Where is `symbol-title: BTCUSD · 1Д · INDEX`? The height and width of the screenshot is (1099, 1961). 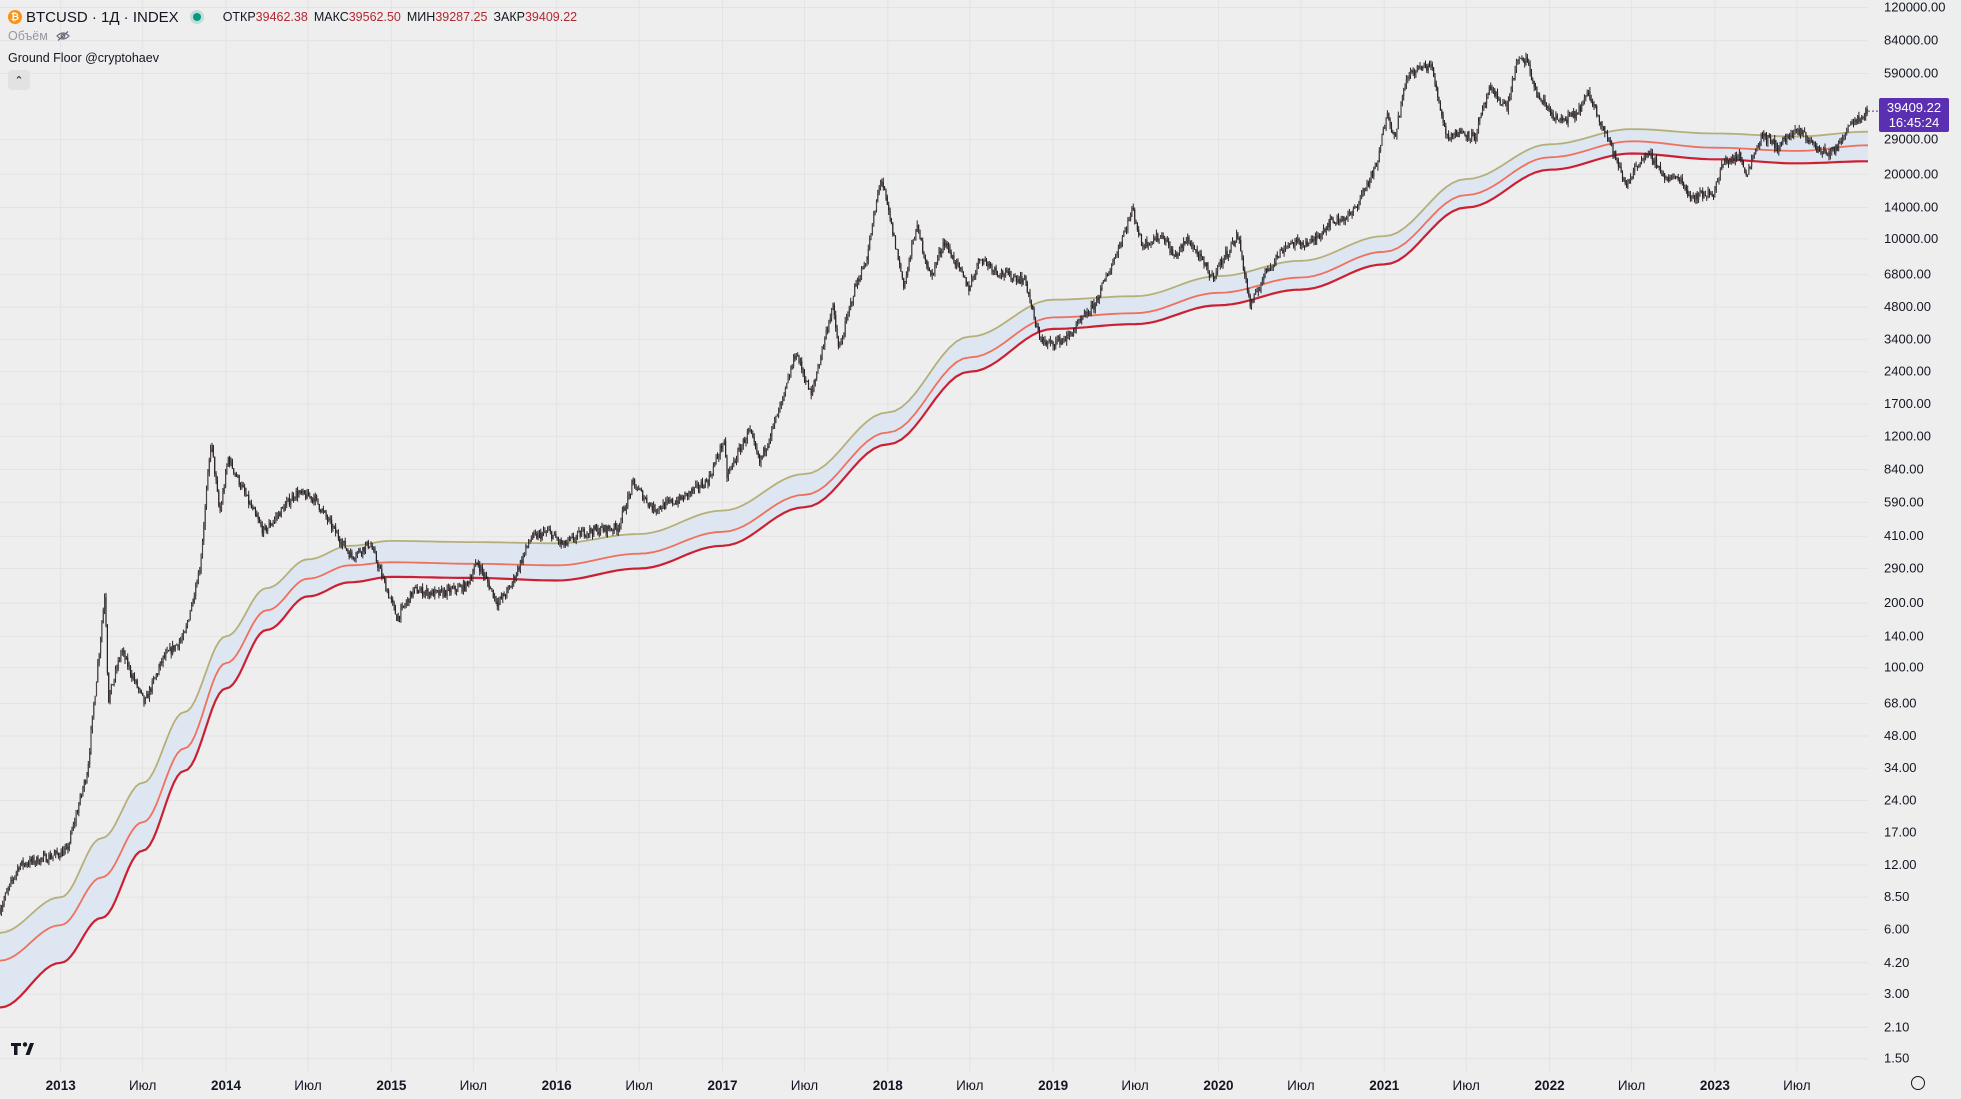
symbol-title: BTCUSD · 1Д · INDEX is located at coordinates (102, 17).